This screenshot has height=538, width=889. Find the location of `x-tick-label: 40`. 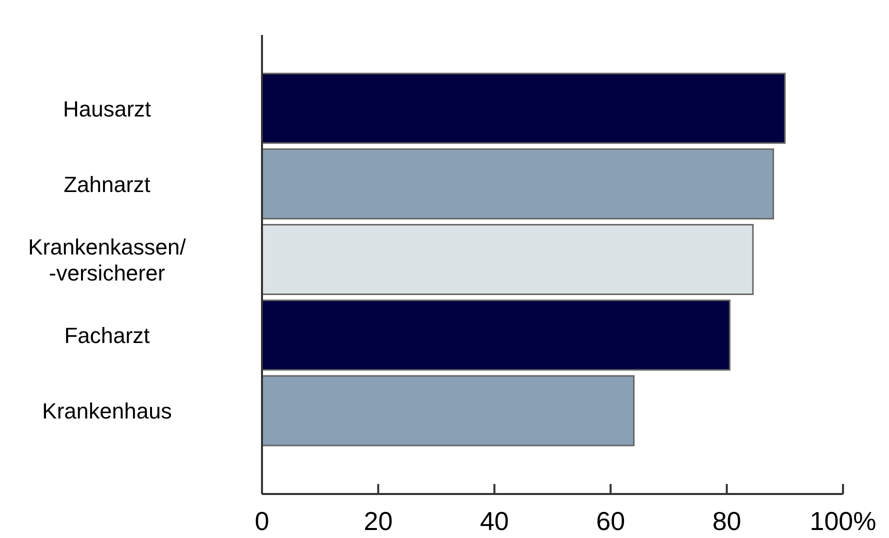

x-tick-label: 40 is located at coordinates (494, 521).